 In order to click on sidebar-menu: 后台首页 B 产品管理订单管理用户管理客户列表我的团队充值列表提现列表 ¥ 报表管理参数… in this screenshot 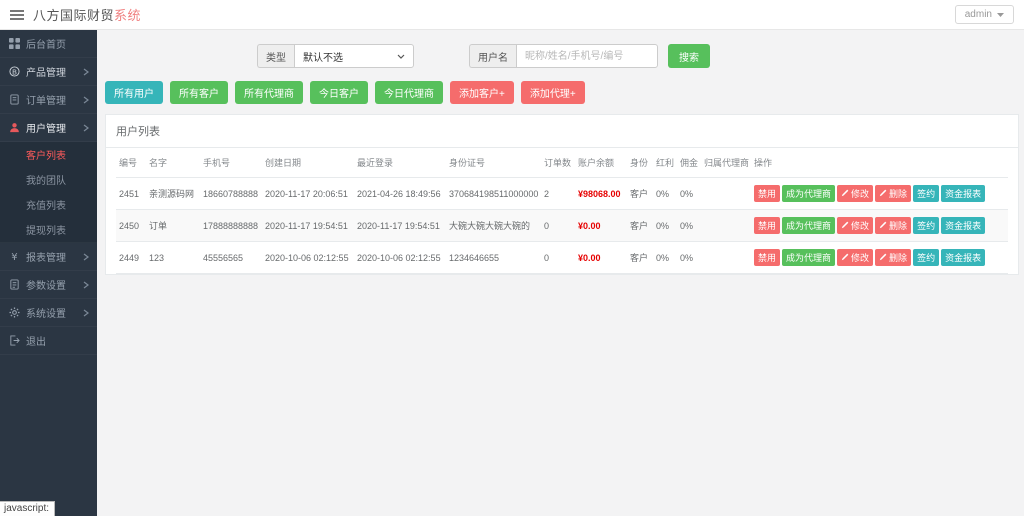, I will do `click(48, 192)`.